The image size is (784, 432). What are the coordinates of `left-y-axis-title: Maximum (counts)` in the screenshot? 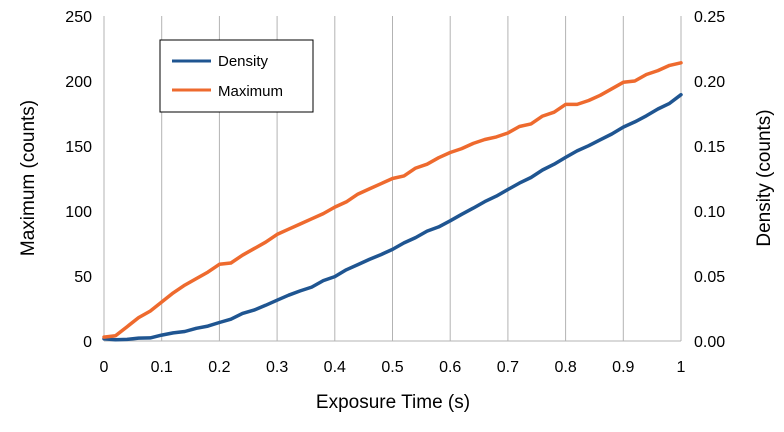 It's located at (28, 178).